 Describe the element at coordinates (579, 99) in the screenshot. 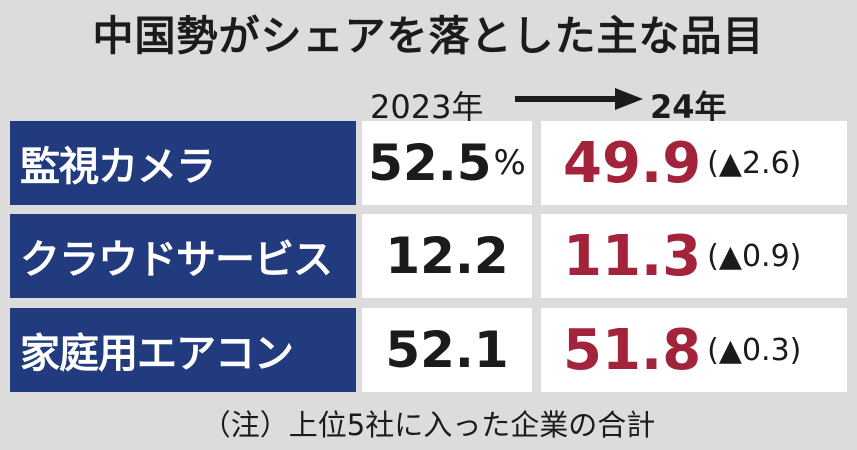

I see `arrow-right-icon` at that location.